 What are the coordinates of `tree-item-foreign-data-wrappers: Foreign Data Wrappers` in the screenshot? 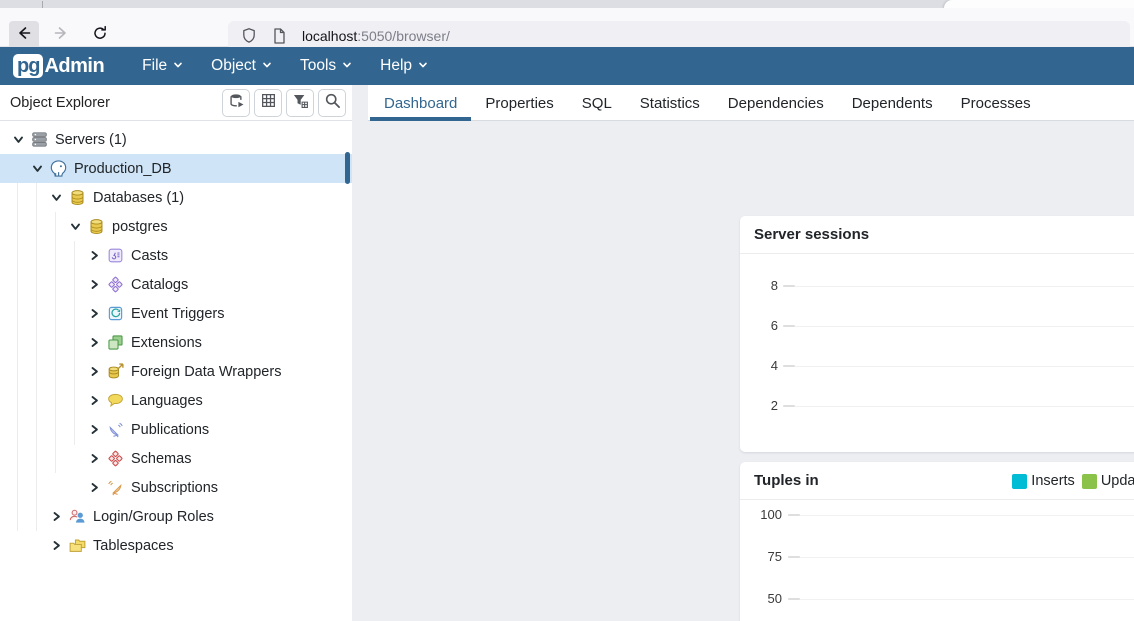 It's located at (176, 371).